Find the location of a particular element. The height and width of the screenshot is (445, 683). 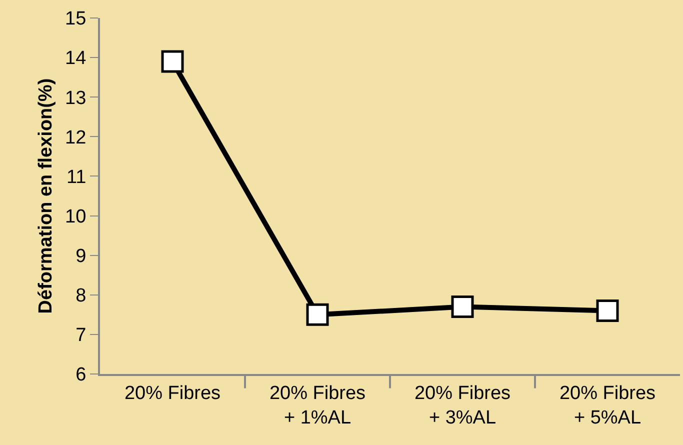

x-tick-label: 20% Fibres + 5%AL is located at coordinates (607, 405).